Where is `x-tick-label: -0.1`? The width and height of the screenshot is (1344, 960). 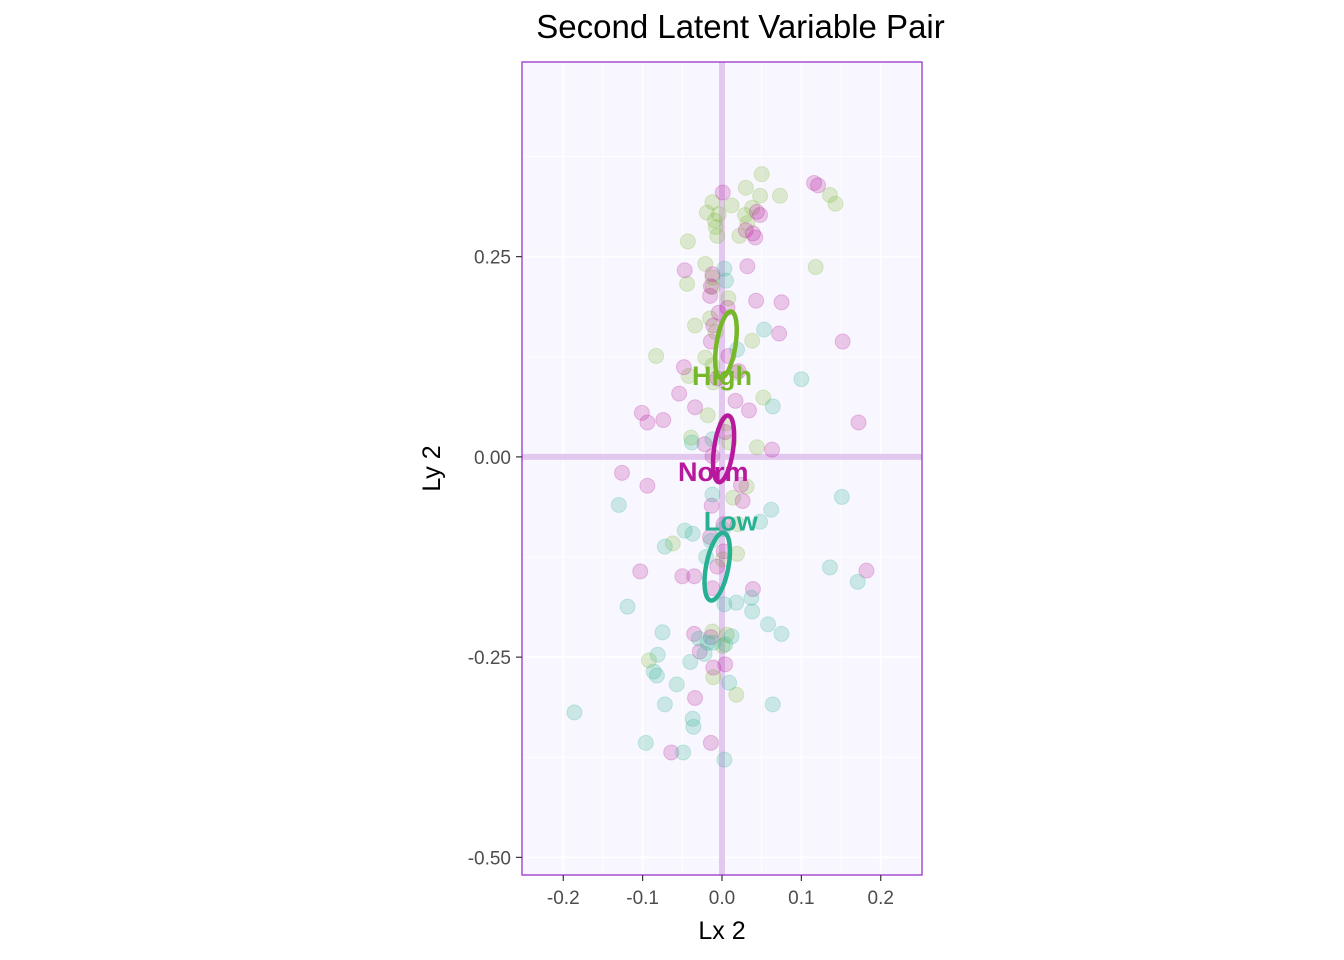
x-tick-label: -0.1 is located at coordinates (642, 898).